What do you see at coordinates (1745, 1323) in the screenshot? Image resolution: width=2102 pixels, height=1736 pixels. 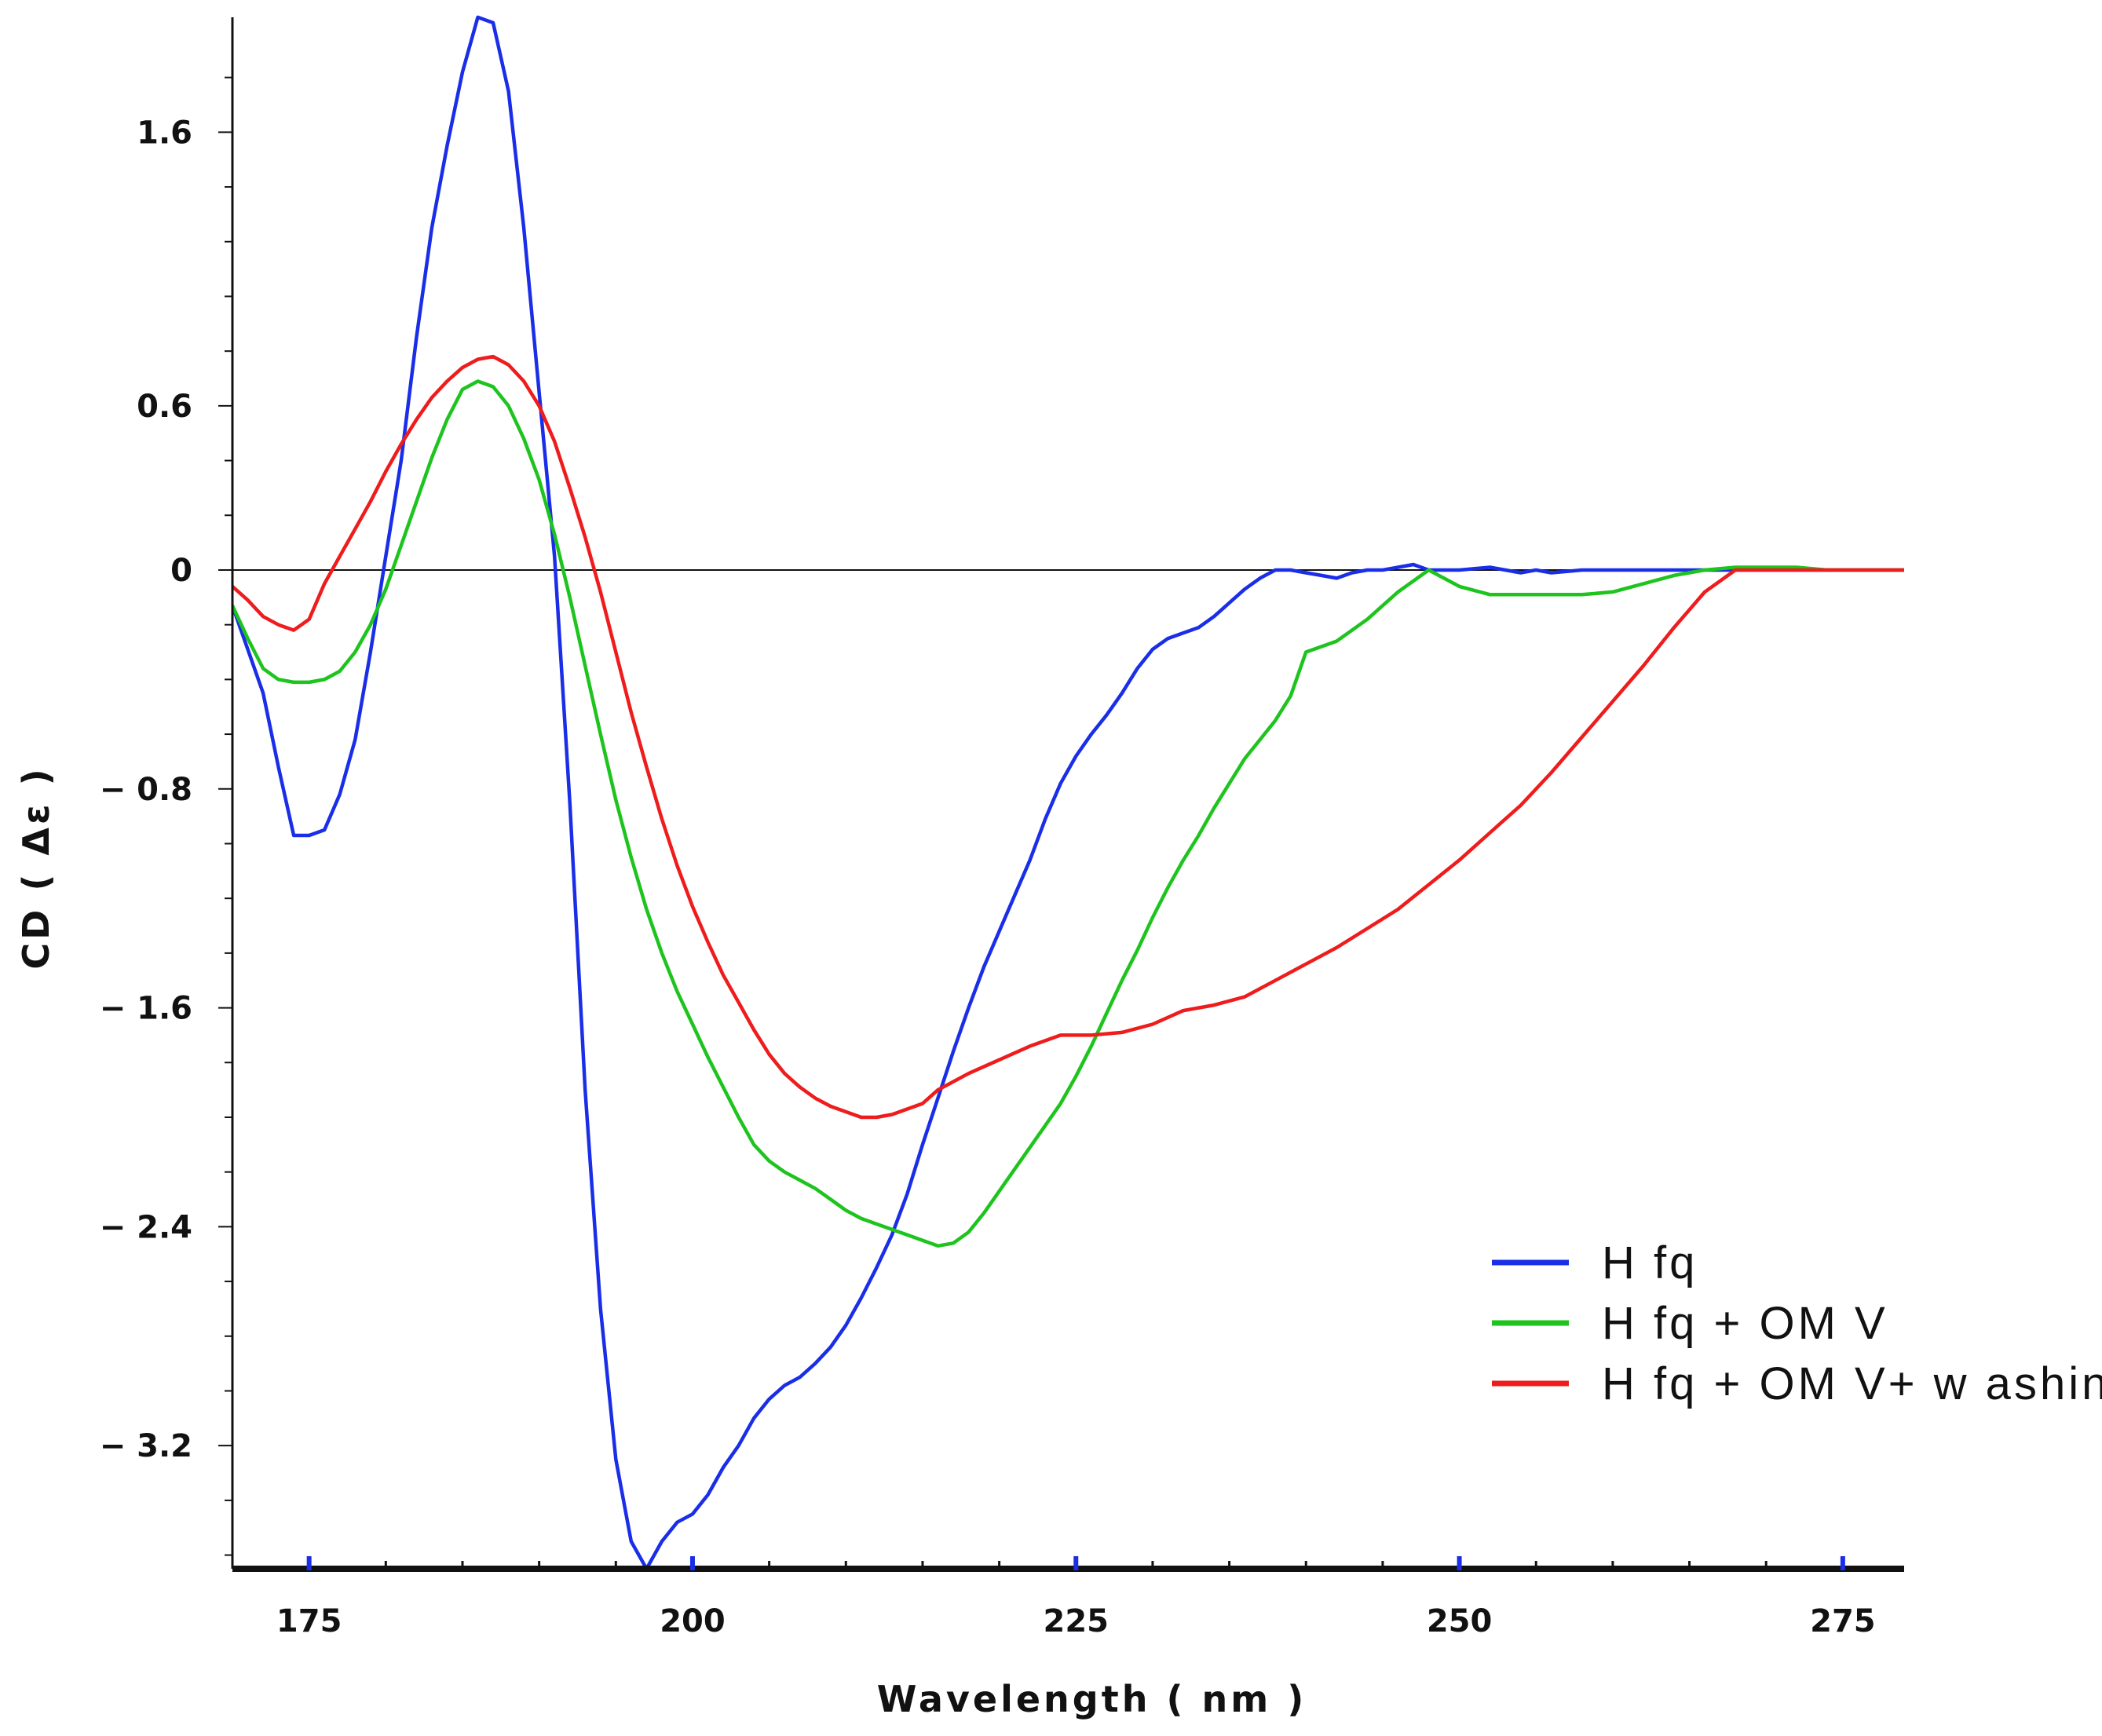 I see `legend-label-2: H fq + OM V` at bounding box center [1745, 1323].